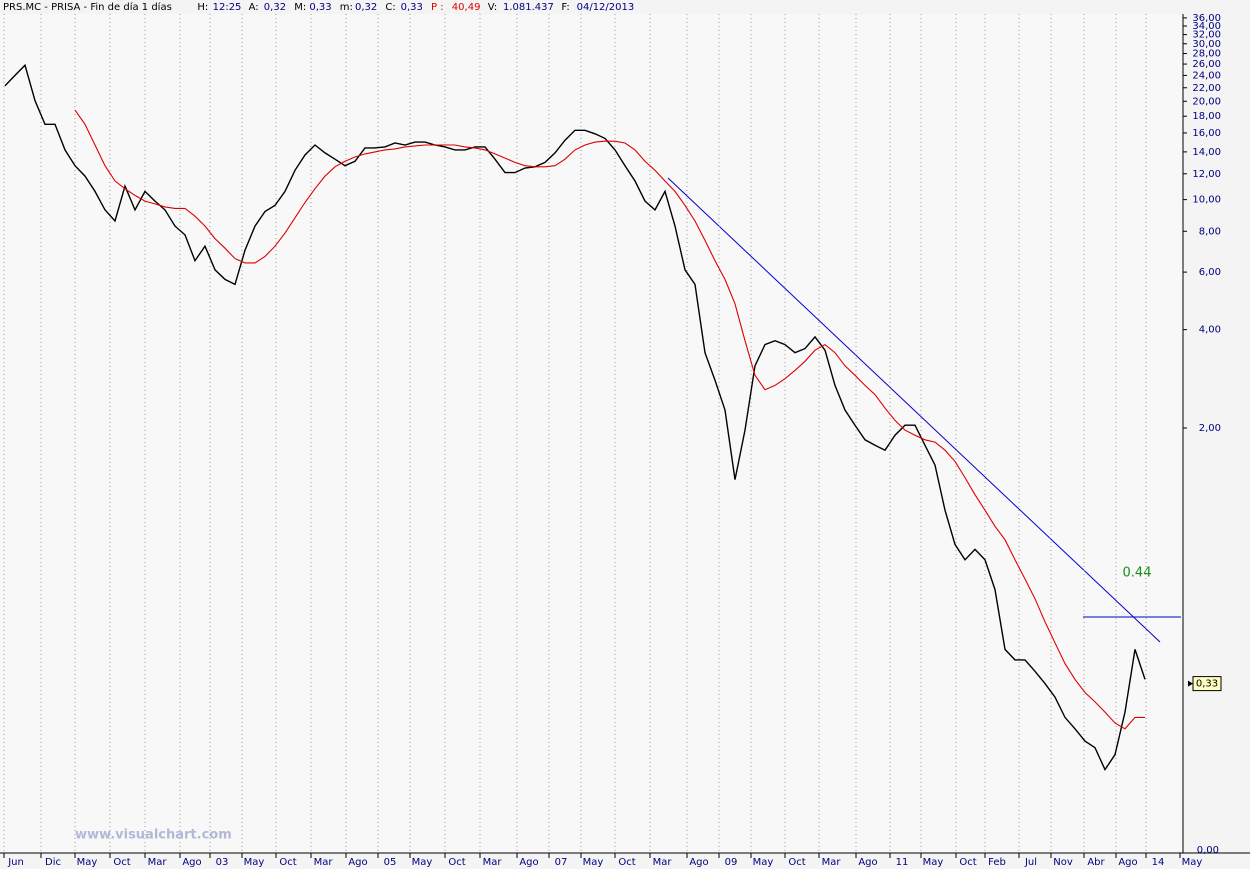 This screenshot has width=1250, height=869. I want to click on y-tick-label: 36,00, so click(1206, 18).